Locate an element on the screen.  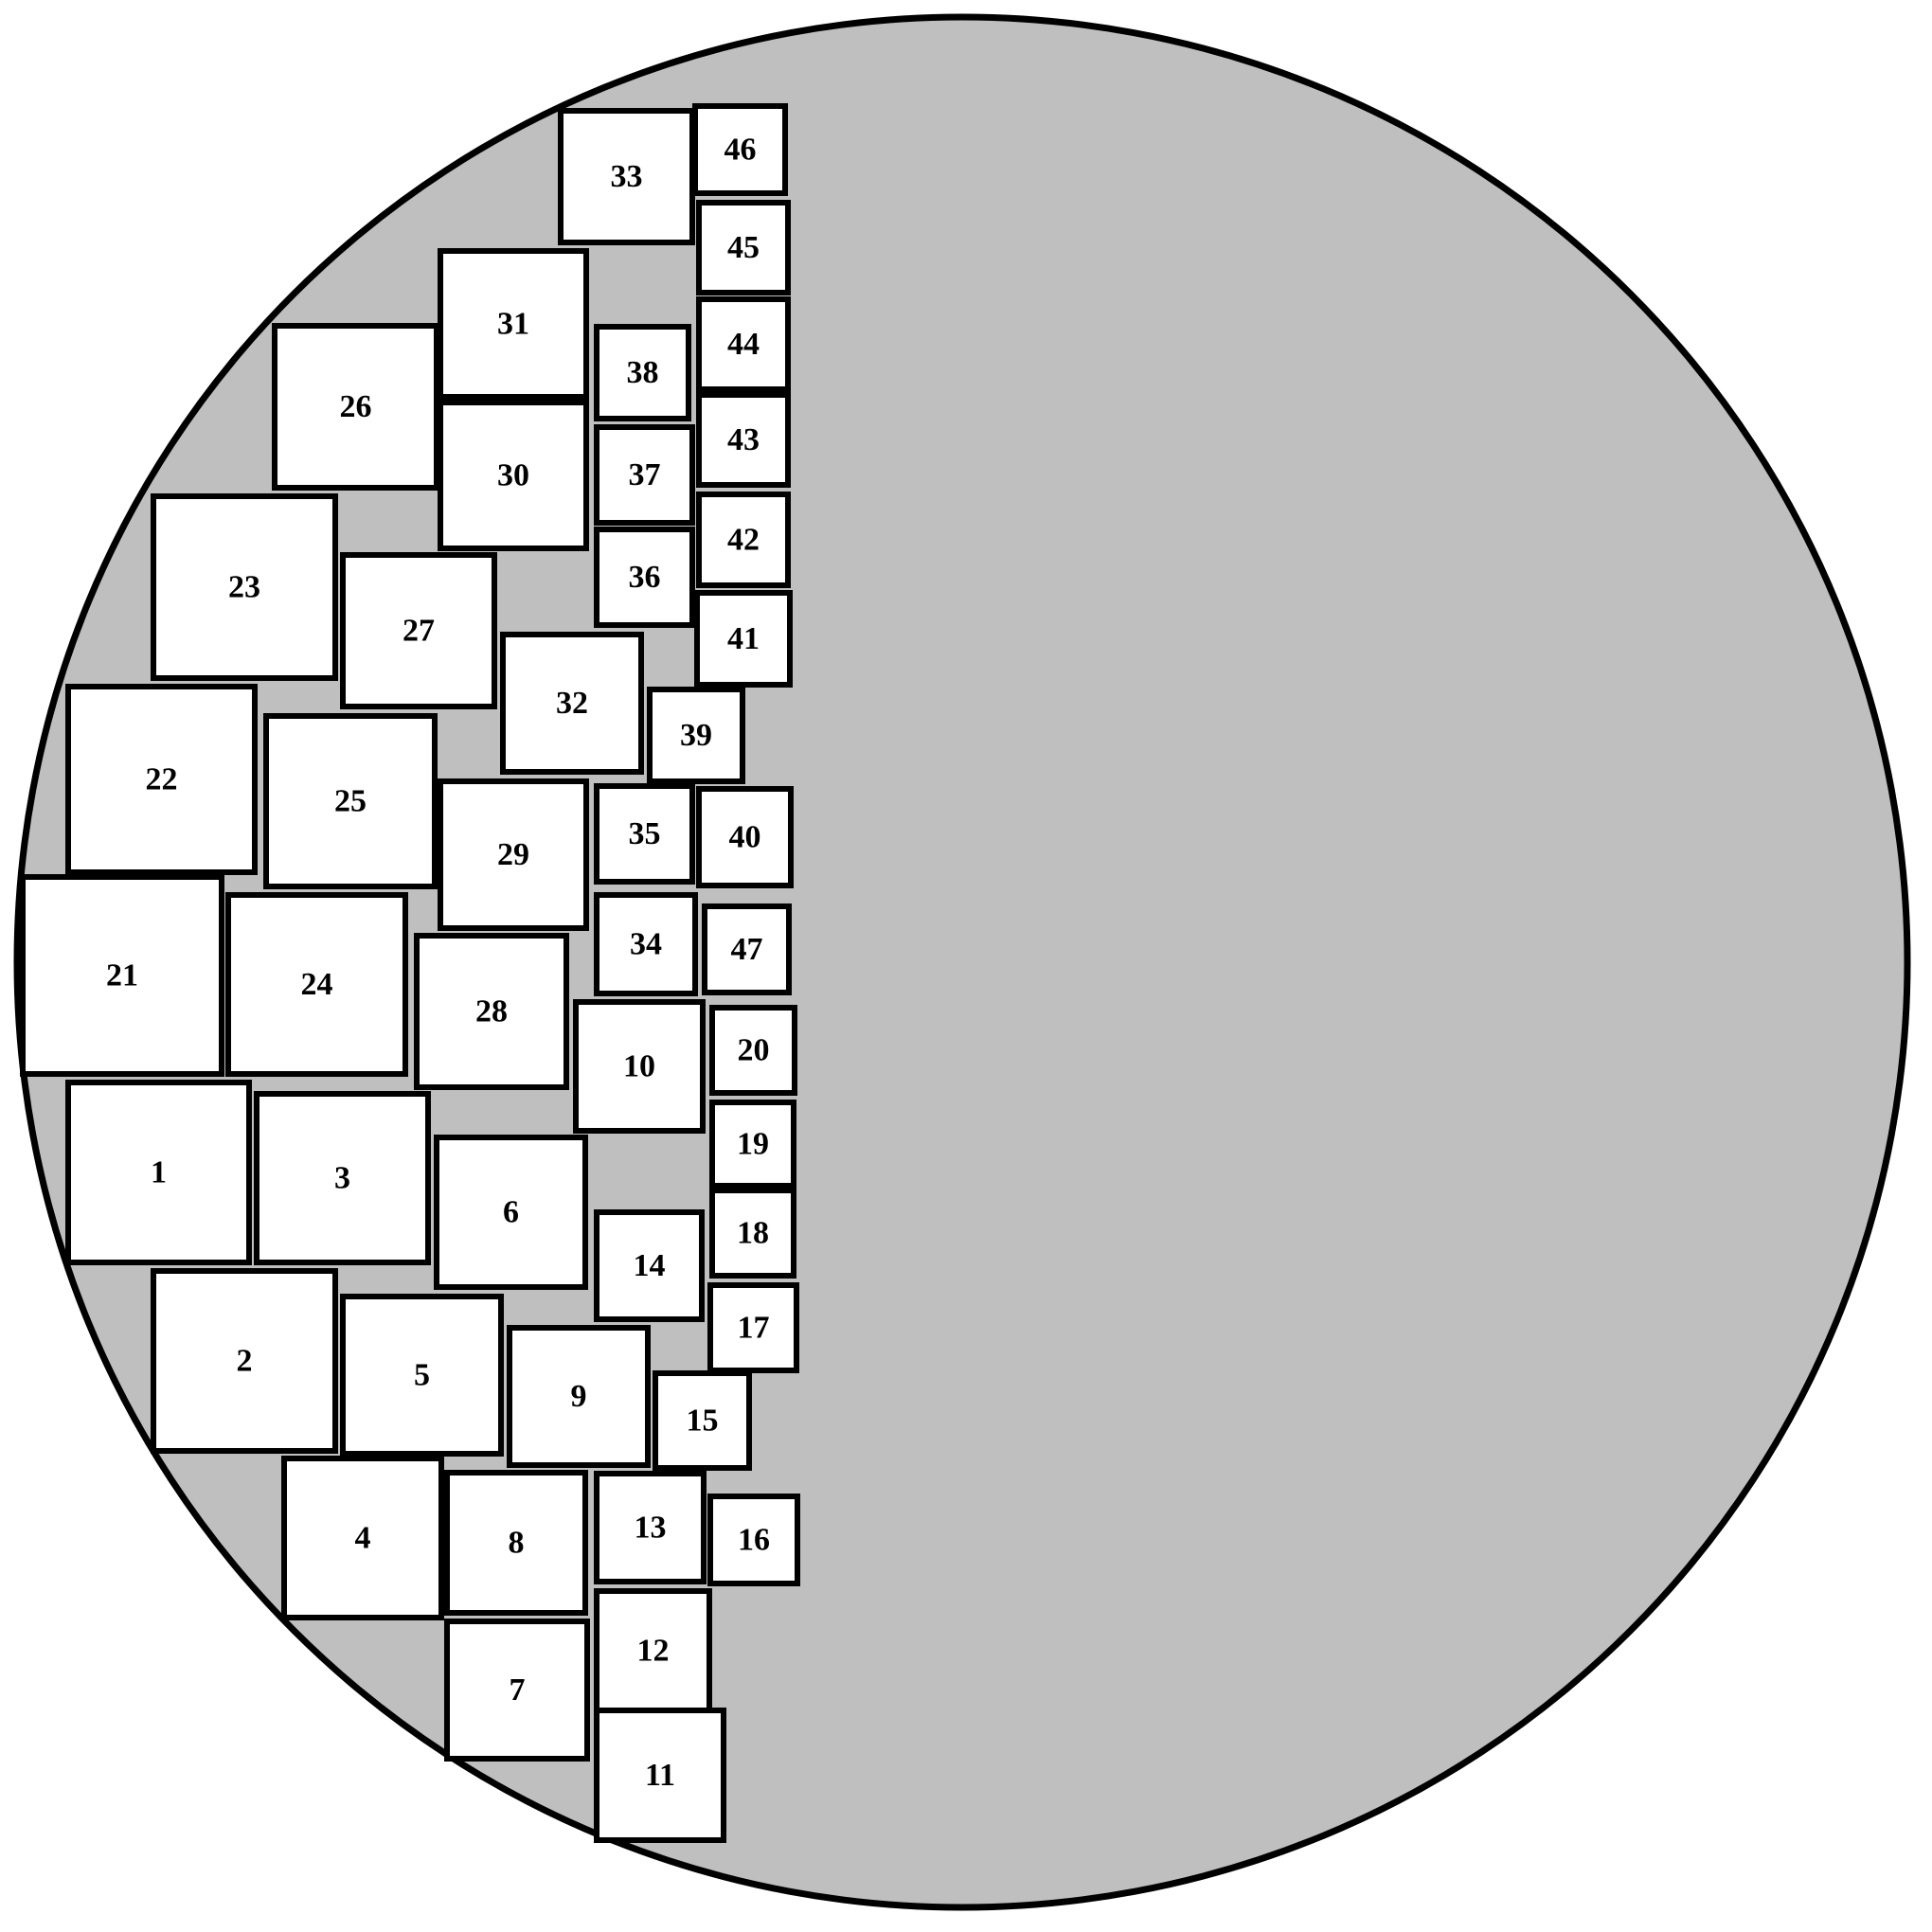
die-label: 37 is located at coordinates (645, 474).